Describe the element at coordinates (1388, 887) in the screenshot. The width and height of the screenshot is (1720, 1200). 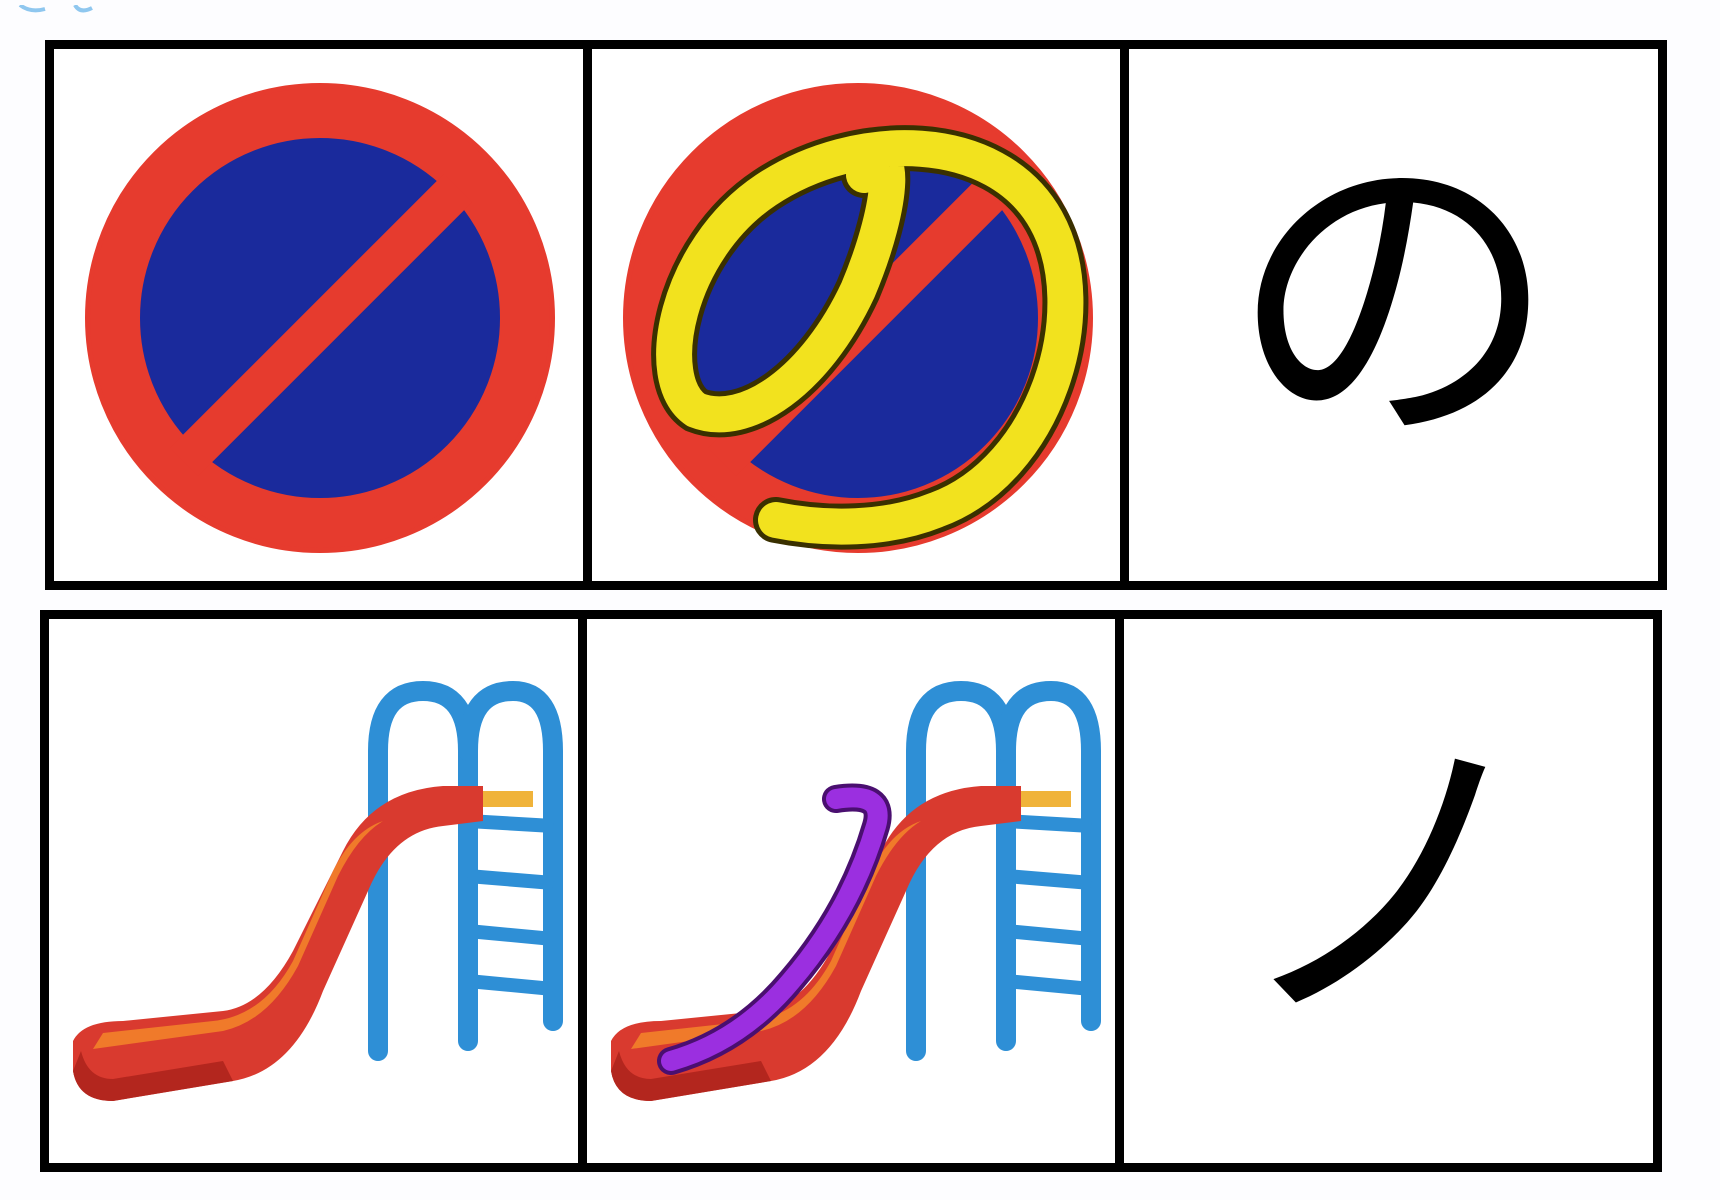
I see `katakana-no-character: ノ` at that location.